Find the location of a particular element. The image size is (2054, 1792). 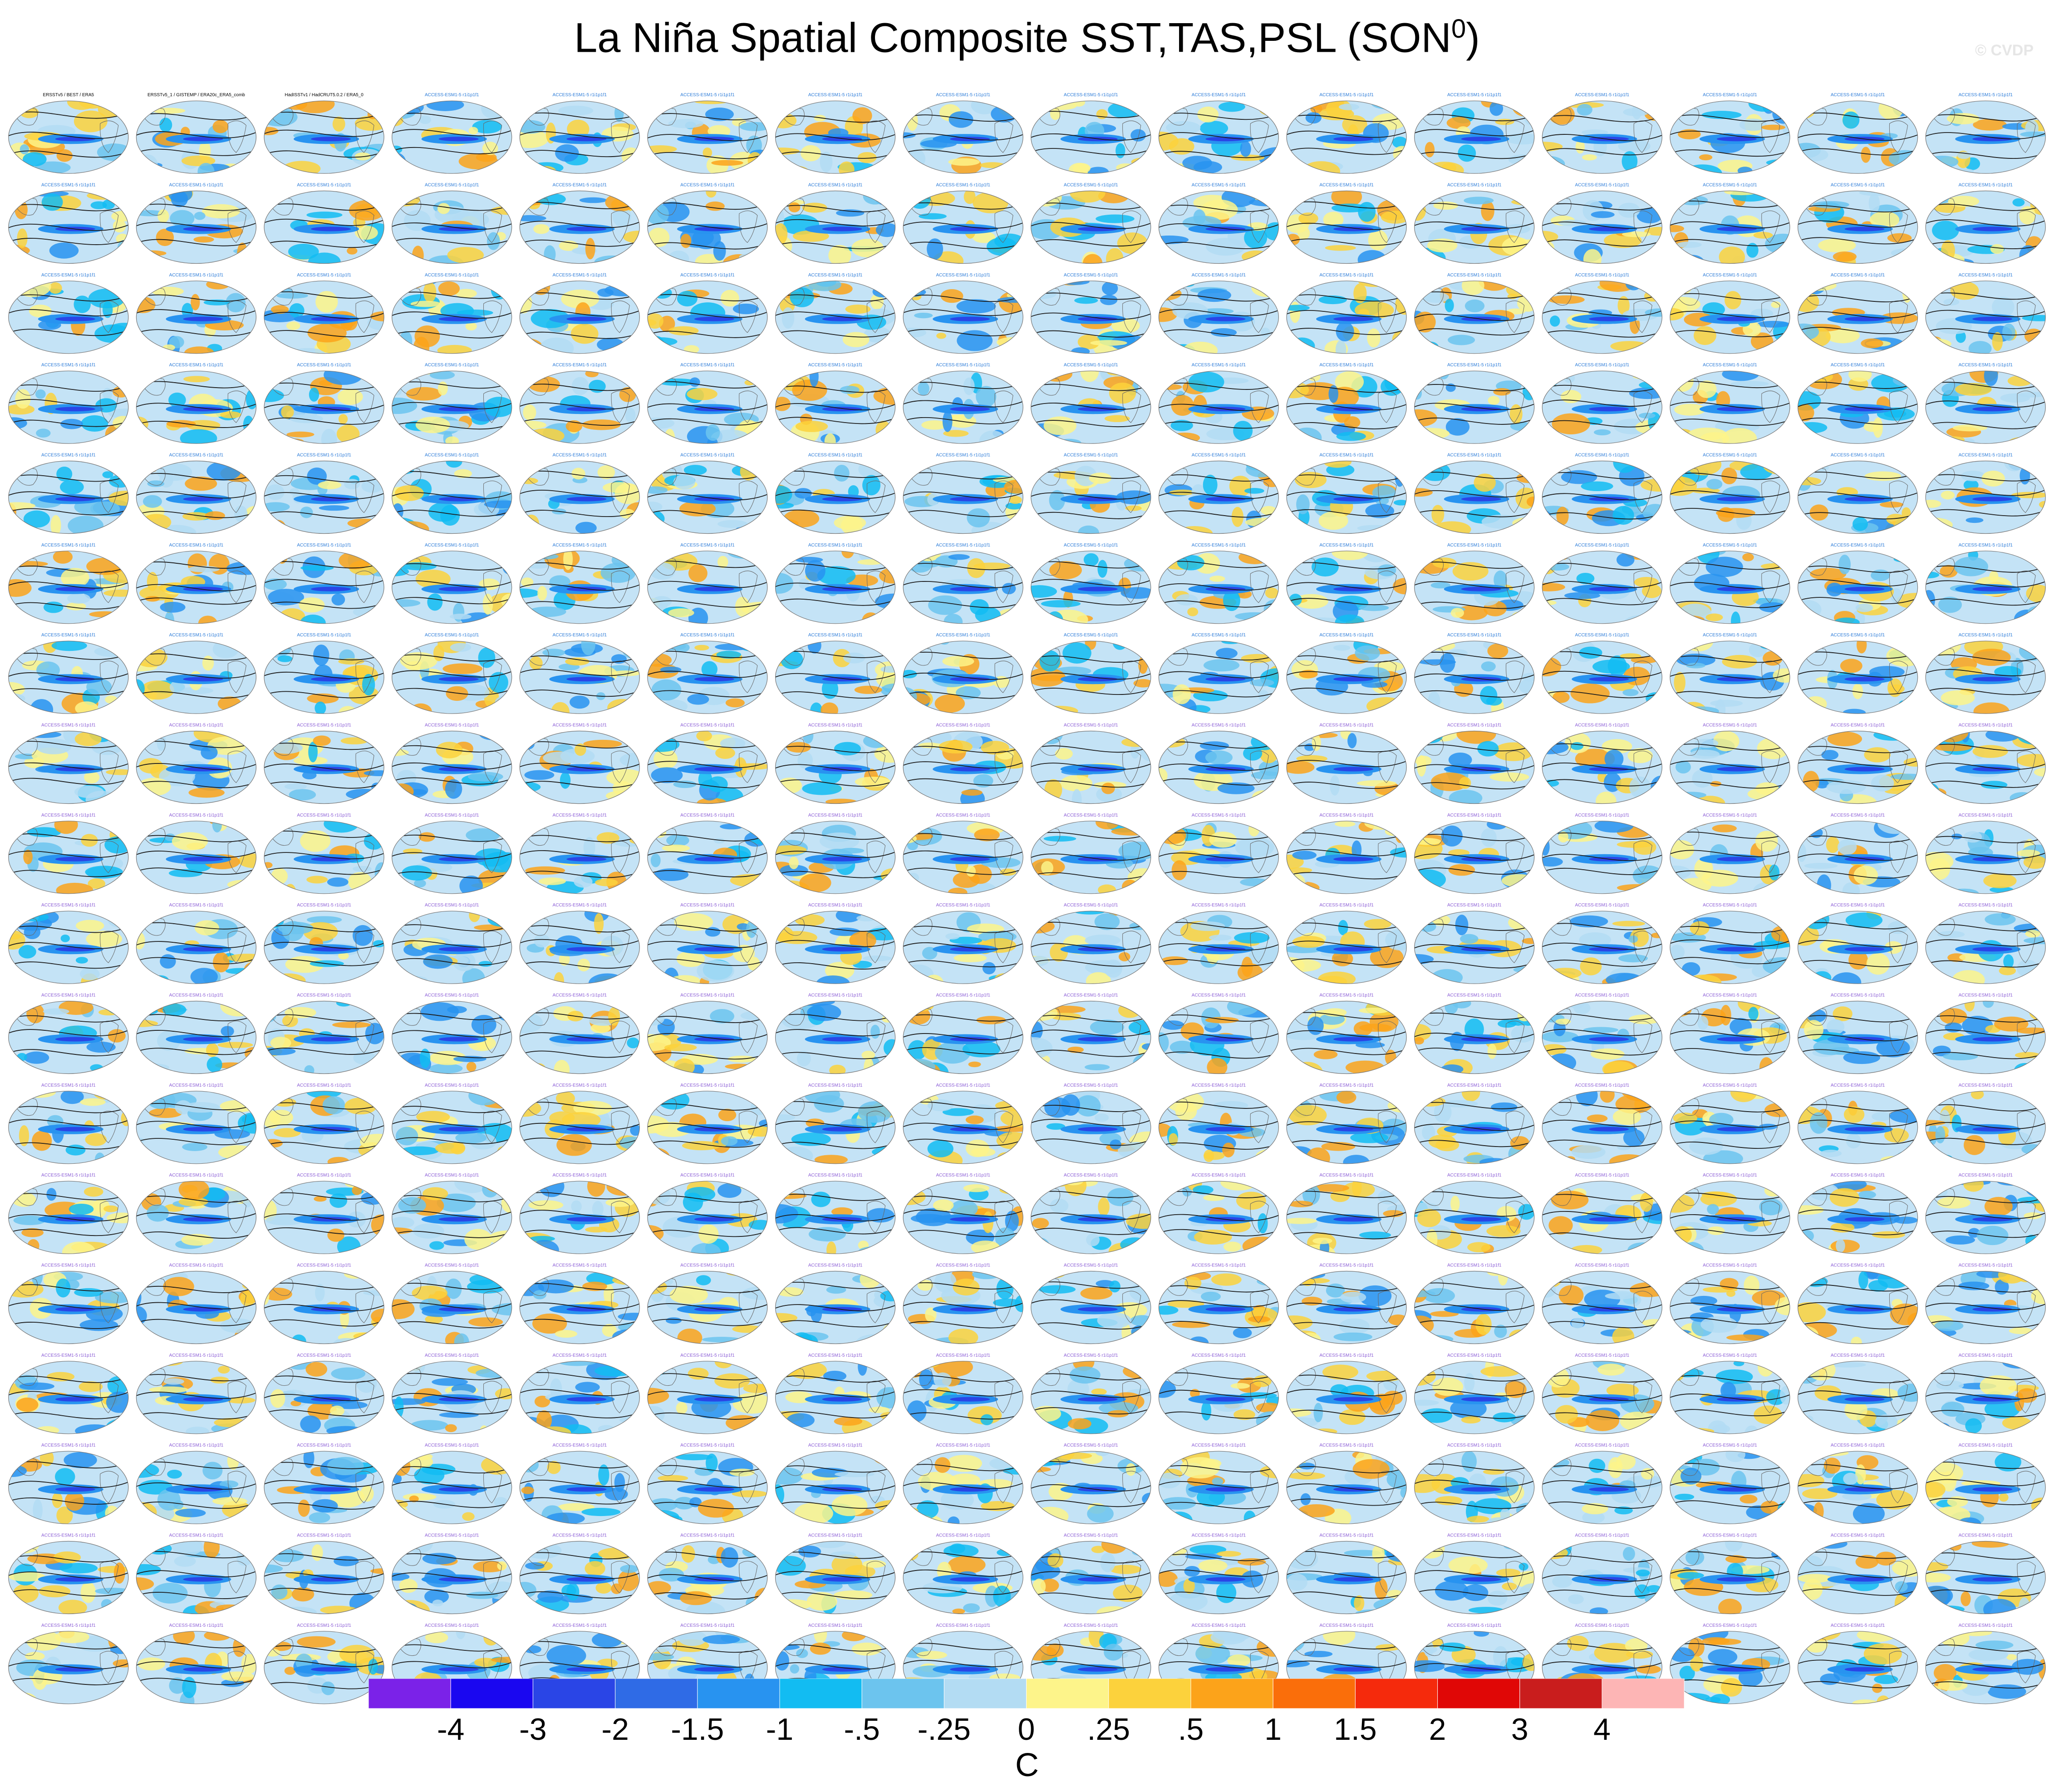

colorbar-tick-label: -2 is located at coordinates (615, 1729).